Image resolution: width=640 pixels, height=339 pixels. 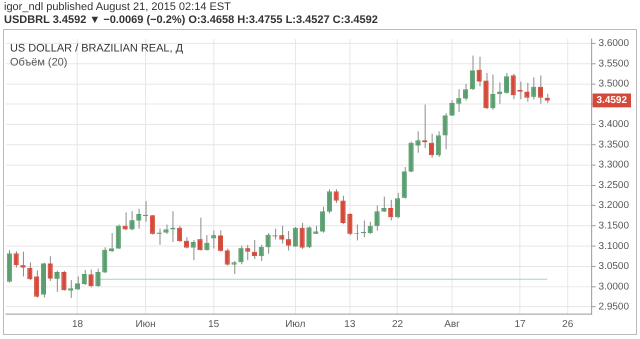 What do you see at coordinates (295, 324) in the screenshot?
I see `x-tick-label: Июл` at bounding box center [295, 324].